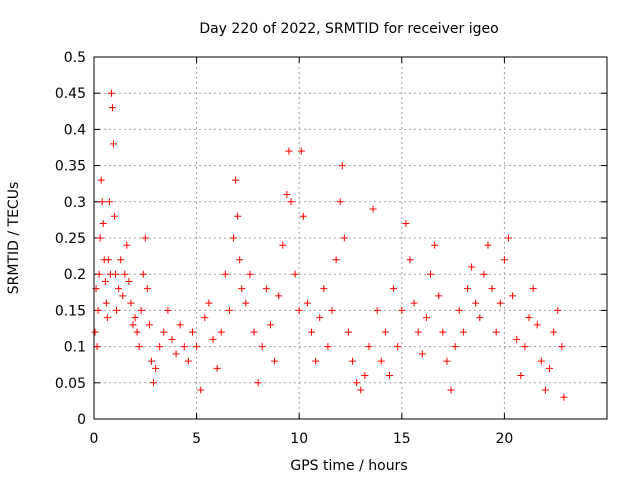 This screenshot has width=640, height=480. What do you see at coordinates (70, 167) in the screenshot?
I see `y-tick-label: 0.35` at bounding box center [70, 167].